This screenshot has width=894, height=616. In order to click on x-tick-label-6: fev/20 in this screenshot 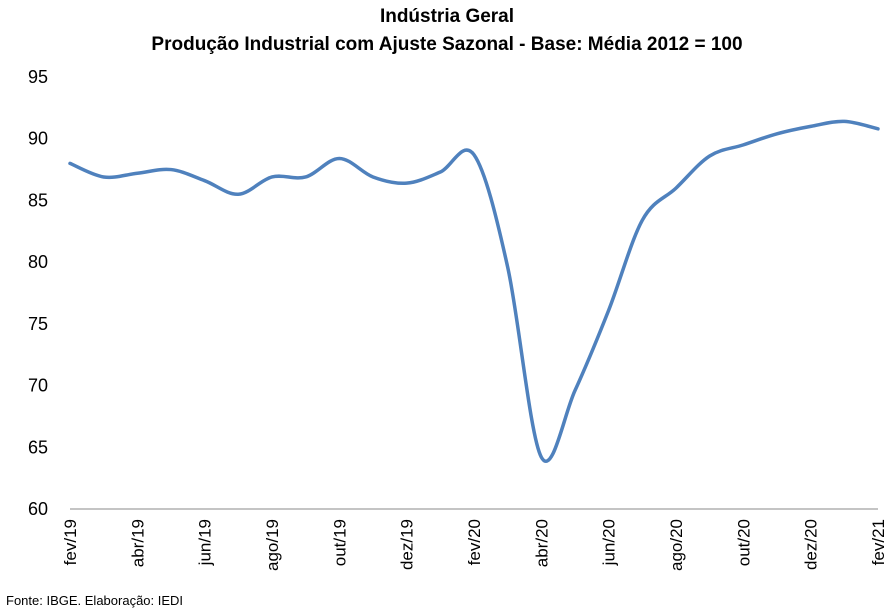, I will do `click(474, 542)`.